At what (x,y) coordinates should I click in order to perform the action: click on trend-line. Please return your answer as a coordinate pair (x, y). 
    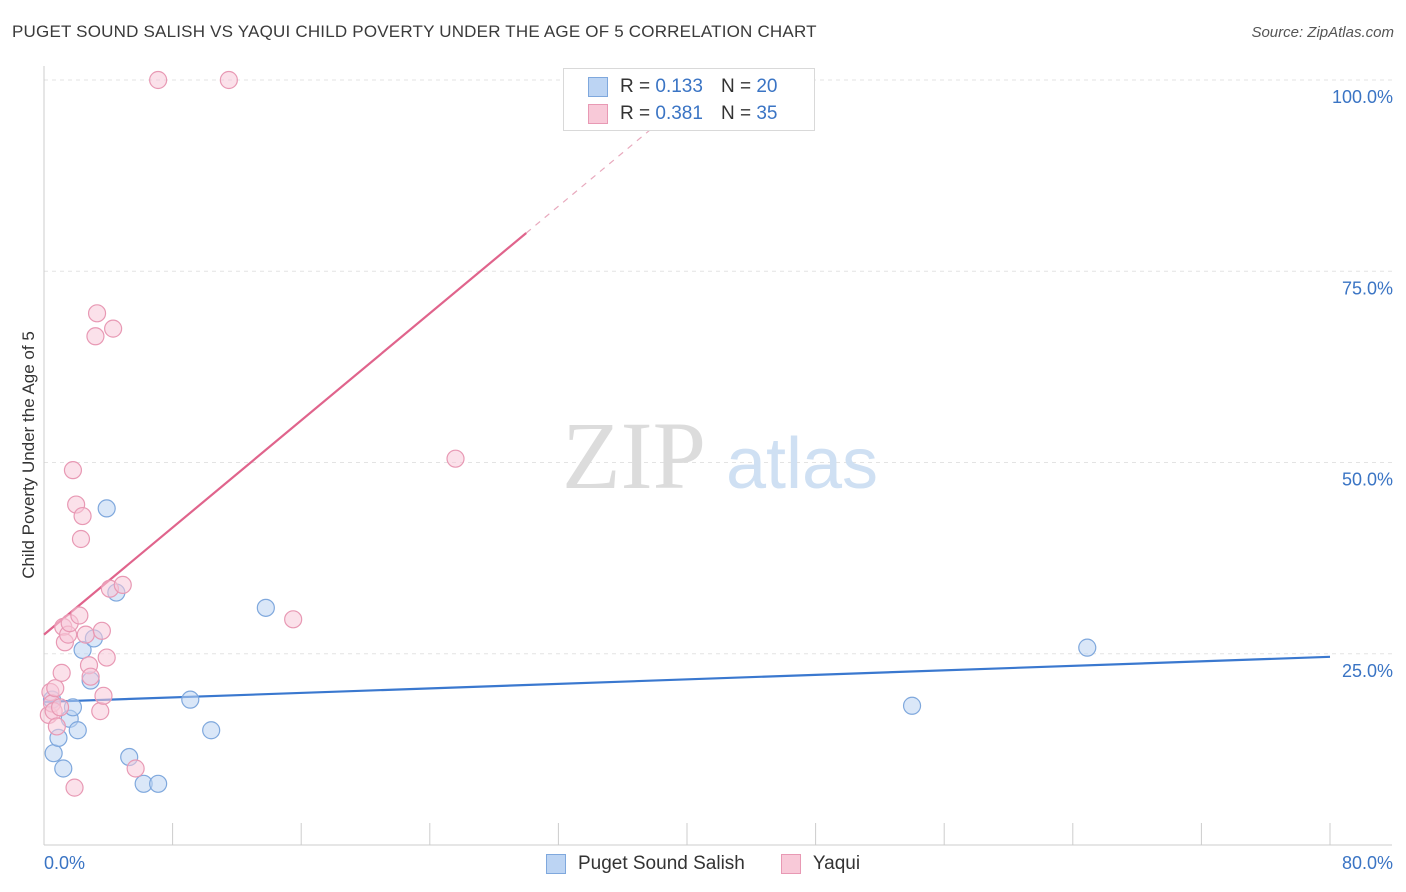
    Looking at the image, I should click on (687, 679).